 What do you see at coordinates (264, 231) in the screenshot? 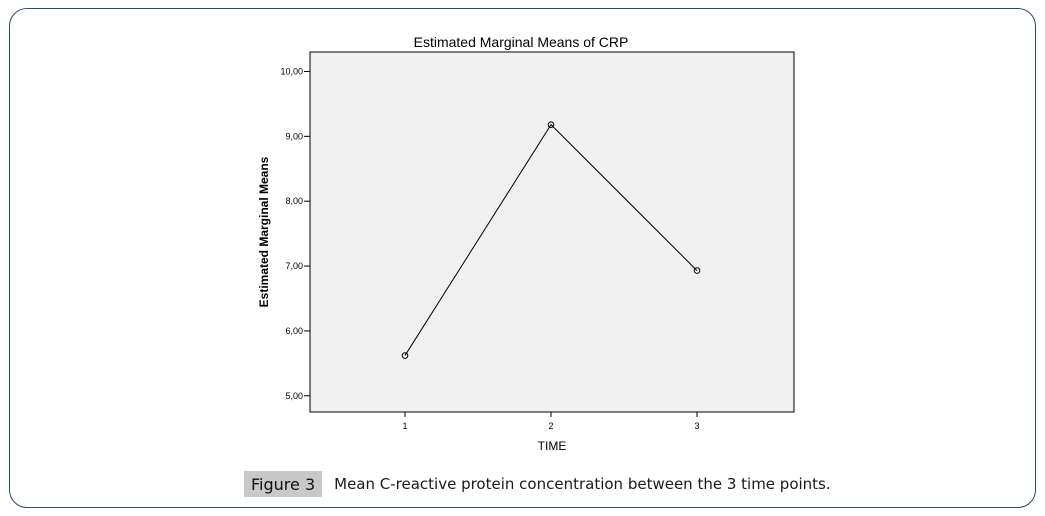
I see `y-axis-label: Estimated Marginal Means` at bounding box center [264, 231].